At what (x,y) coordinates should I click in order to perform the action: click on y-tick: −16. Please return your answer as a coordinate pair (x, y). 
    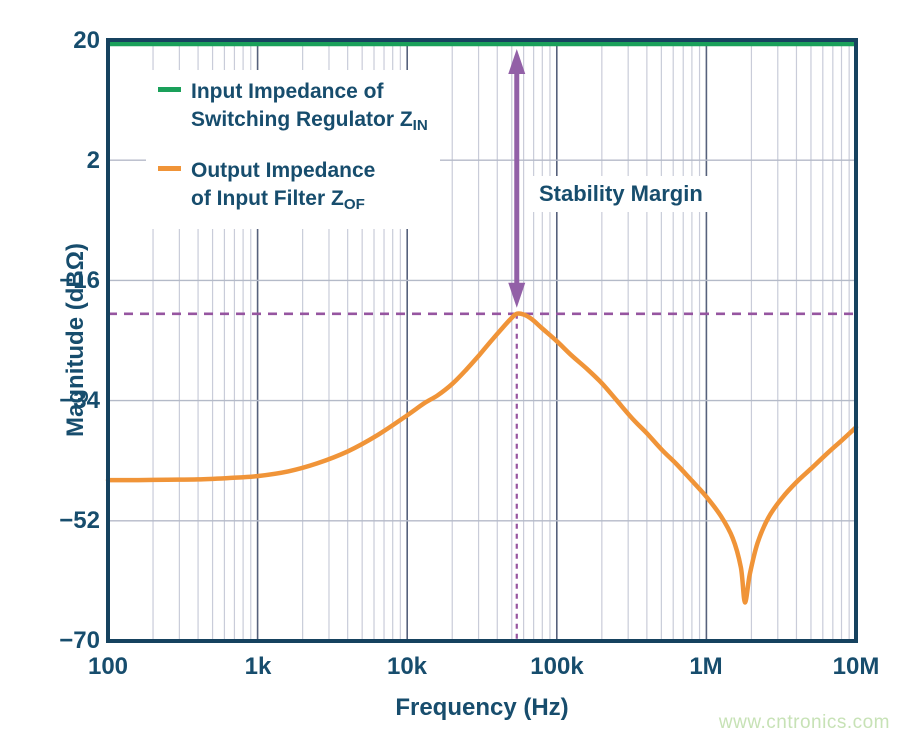
    Looking at the image, I should click on (79, 280).